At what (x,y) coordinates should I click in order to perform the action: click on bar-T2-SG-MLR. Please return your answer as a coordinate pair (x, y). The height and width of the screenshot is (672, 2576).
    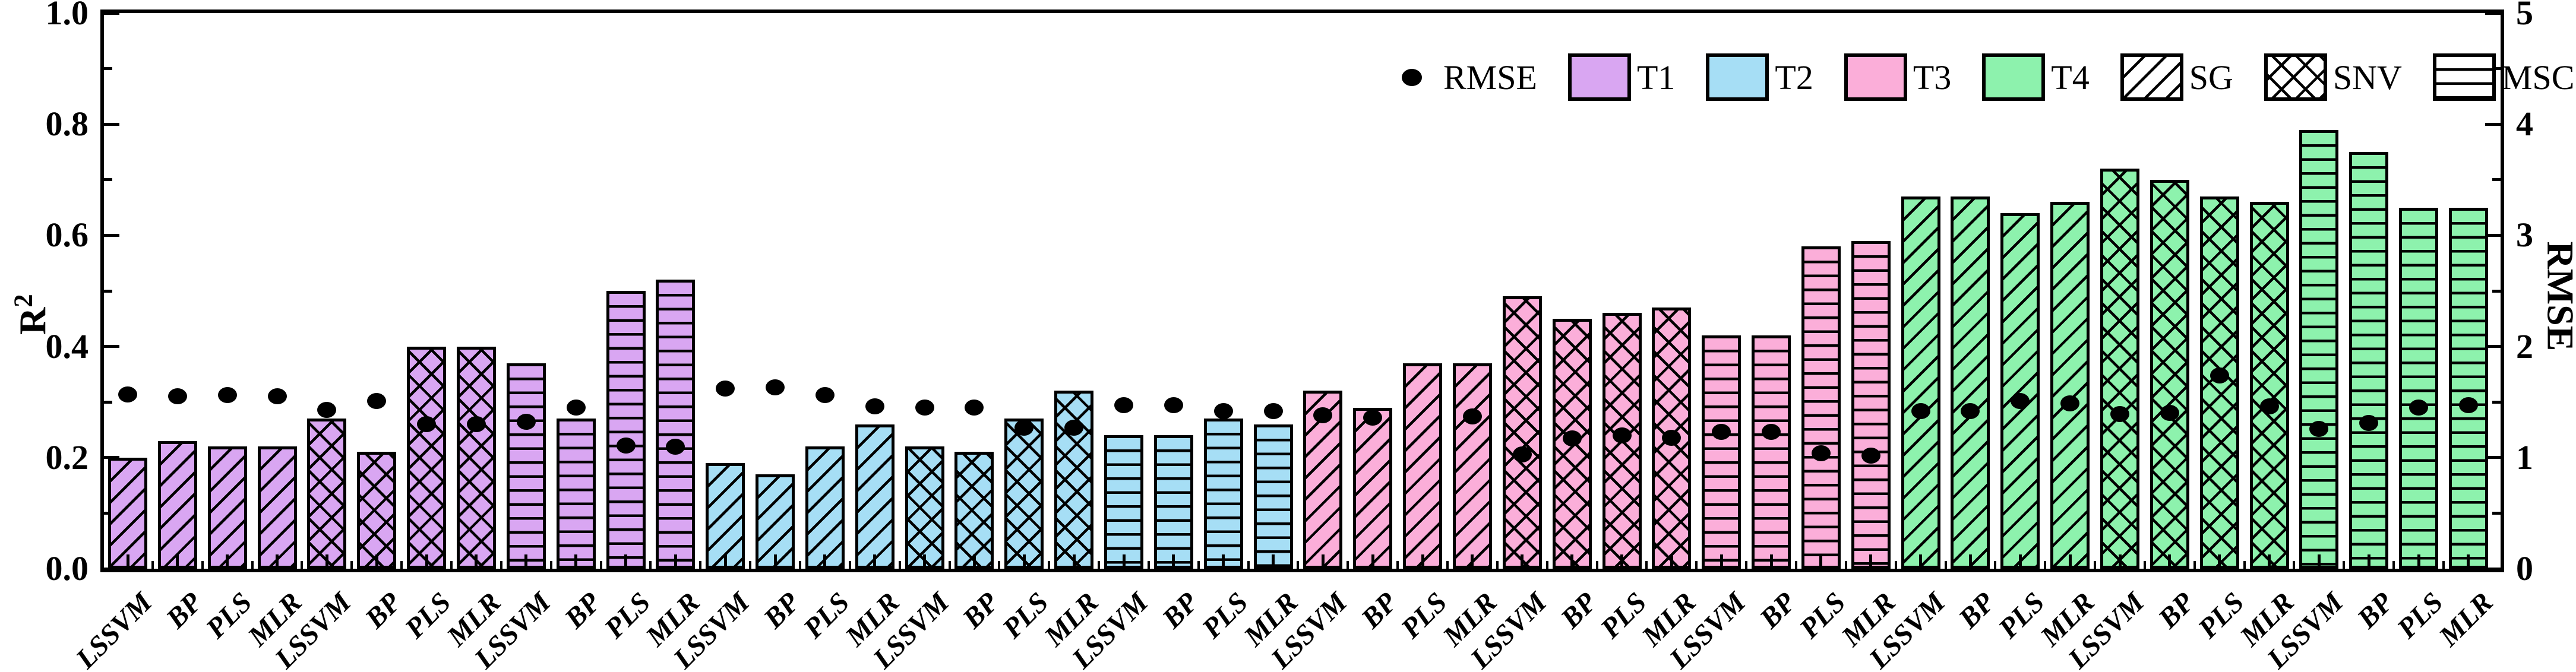
    Looking at the image, I should click on (875, 496).